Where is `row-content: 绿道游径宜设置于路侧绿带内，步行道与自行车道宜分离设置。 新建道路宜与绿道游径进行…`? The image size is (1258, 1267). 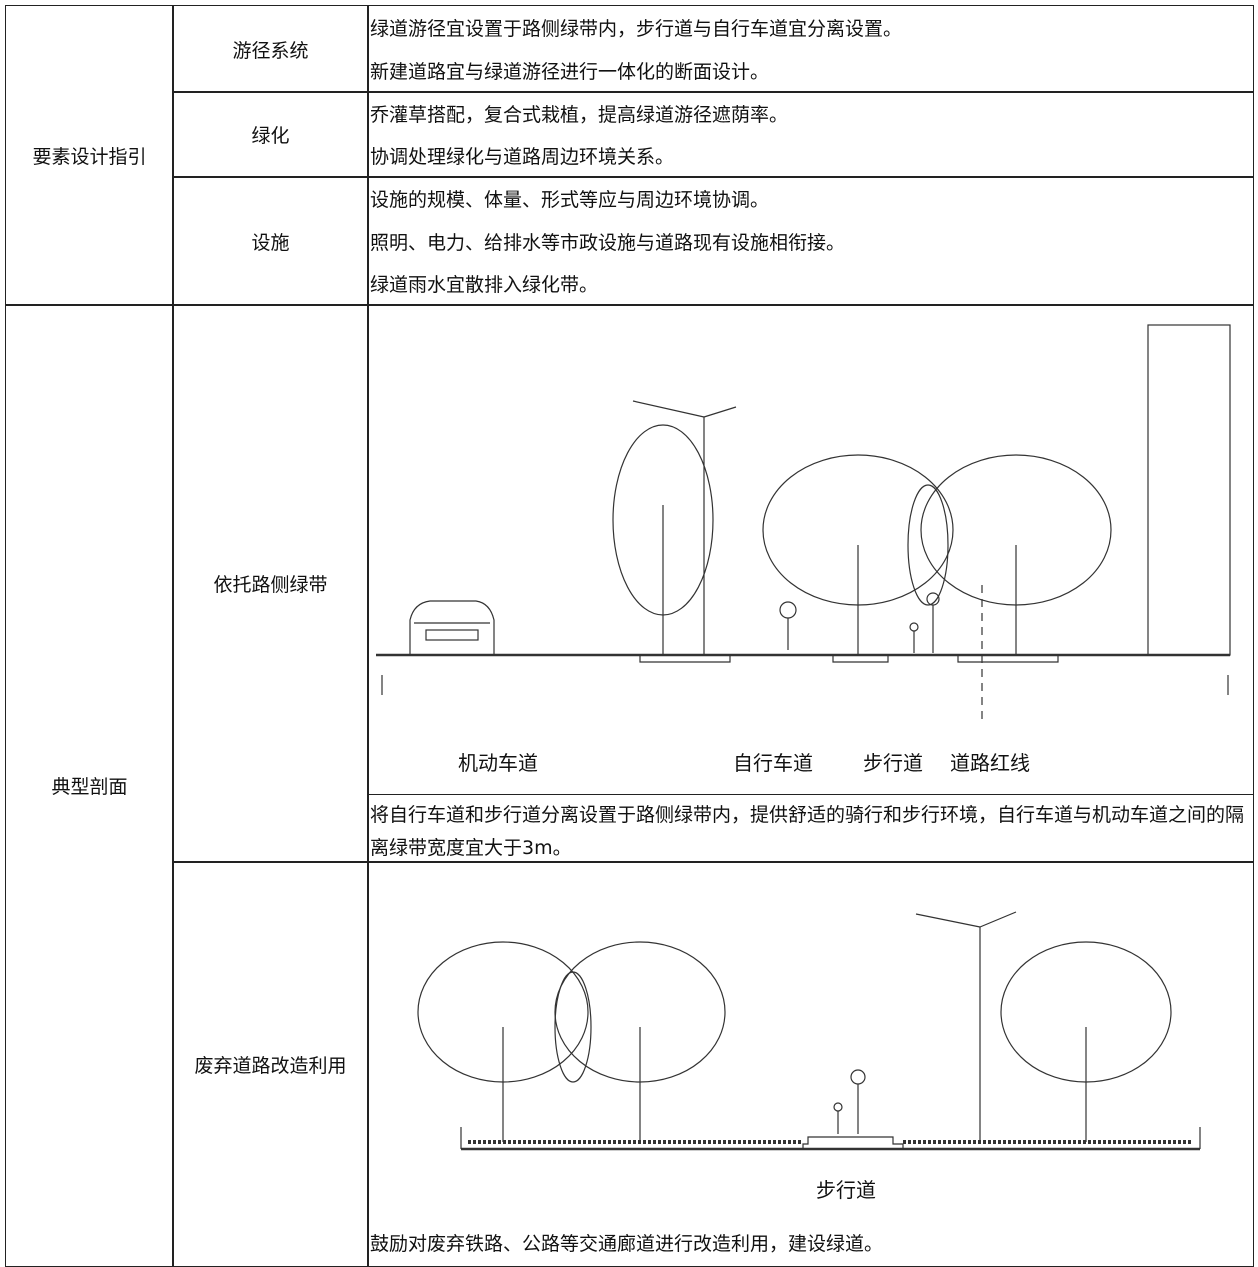
row-content: 绿道游径宜设置于路侧绿带内，步行道与自行车道宜分离设置。 新建道路宜与绿道游径进行… is located at coordinates (810, 49).